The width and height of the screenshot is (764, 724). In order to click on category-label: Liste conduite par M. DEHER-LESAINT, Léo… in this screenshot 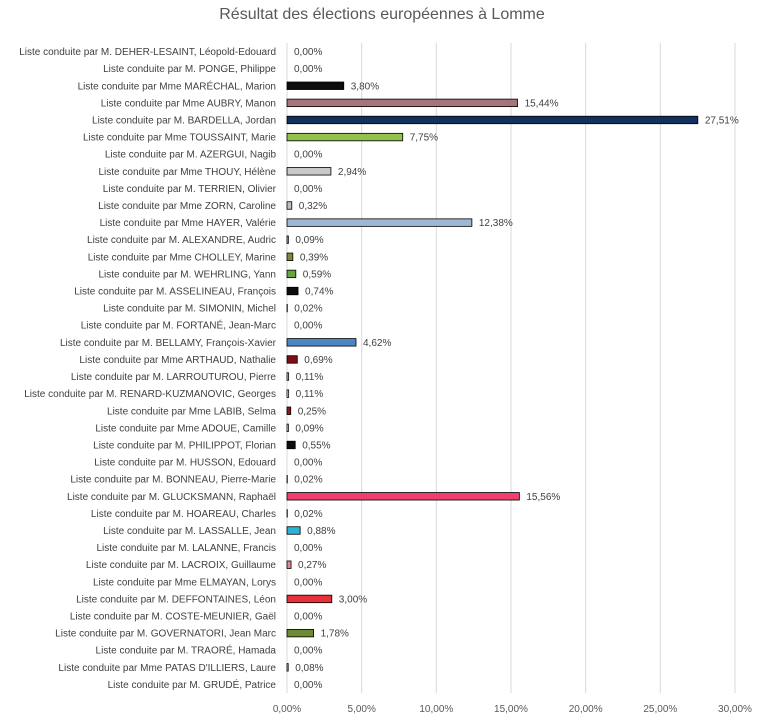, I will do `click(147, 52)`.